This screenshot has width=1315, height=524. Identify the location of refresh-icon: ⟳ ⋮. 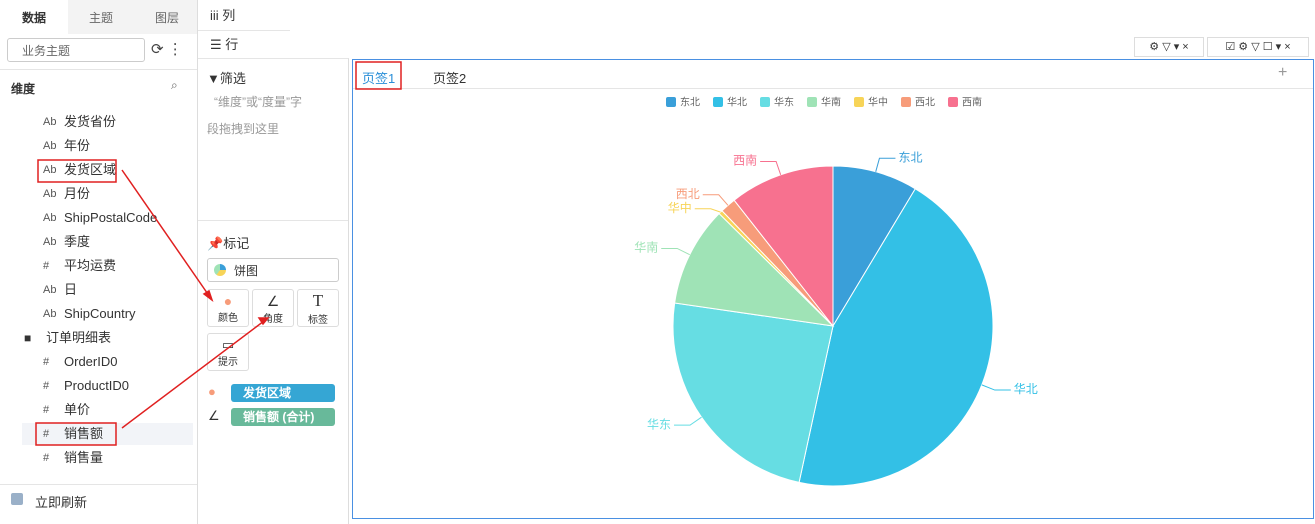
(167, 49).